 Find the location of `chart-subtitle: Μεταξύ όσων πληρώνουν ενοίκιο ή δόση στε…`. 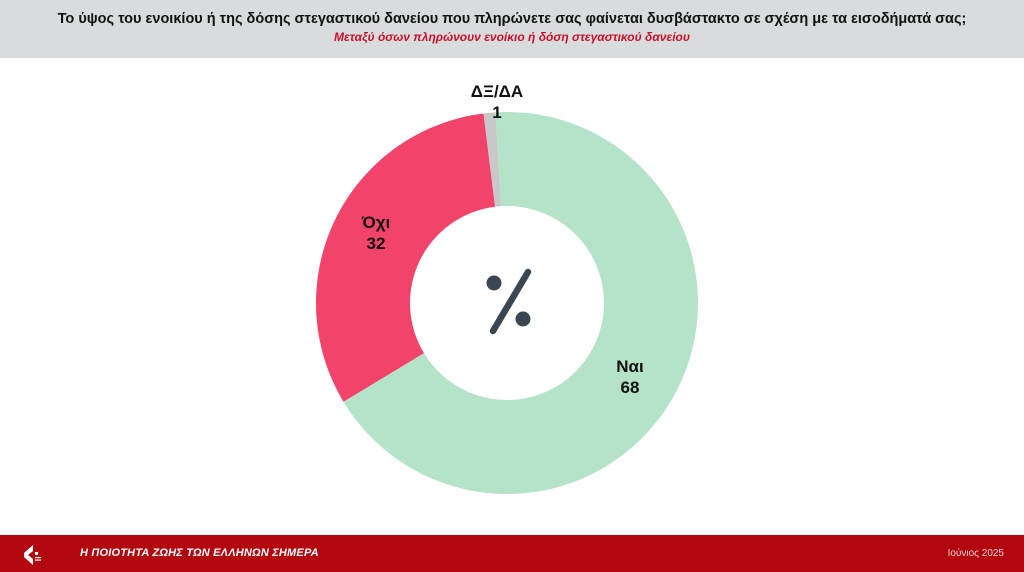

chart-subtitle: Μεταξύ όσων πληρώνουν ενοίκιο ή δόση στε… is located at coordinates (512, 37).